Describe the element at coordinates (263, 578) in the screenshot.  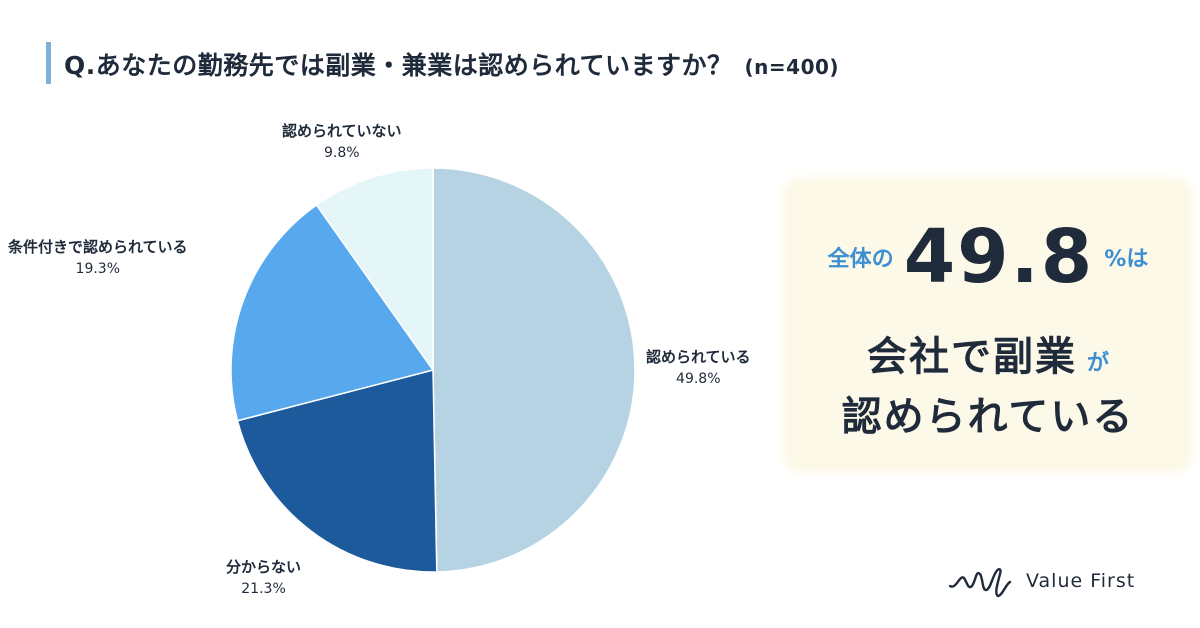
I see `slice-label-unknown: 分からない 21.3%` at that location.